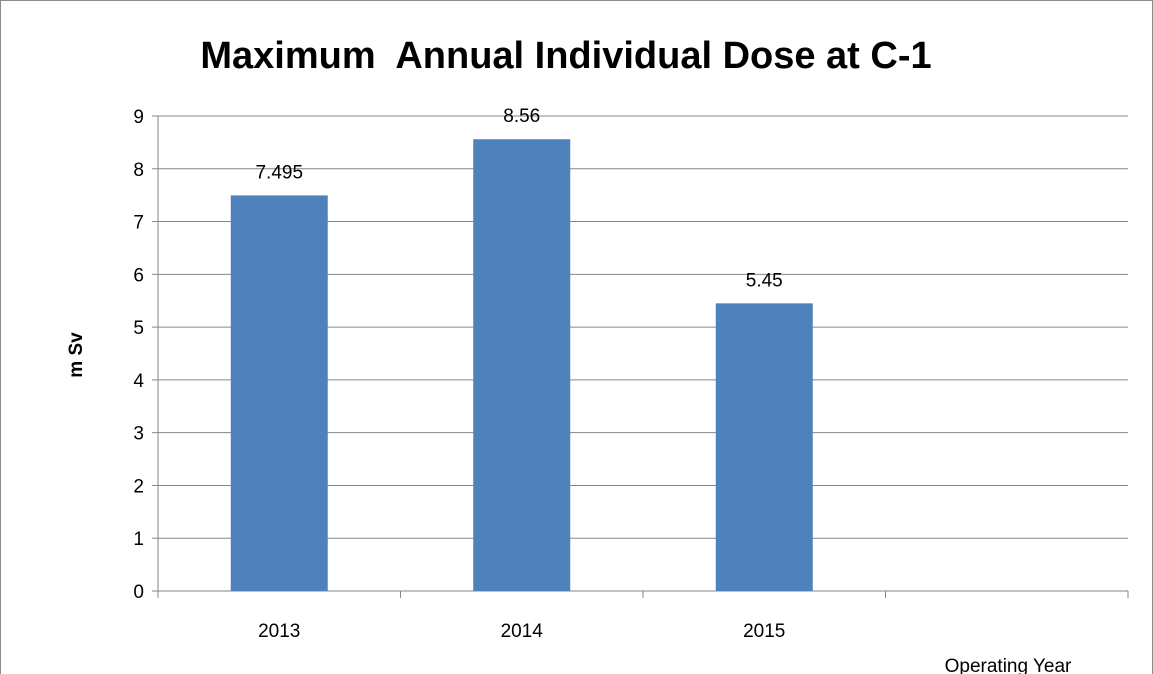 This screenshot has width=1153, height=674. What do you see at coordinates (138, 381) in the screenshot?
I see `y-tick-label: 4` at bounding box center [138, 381].